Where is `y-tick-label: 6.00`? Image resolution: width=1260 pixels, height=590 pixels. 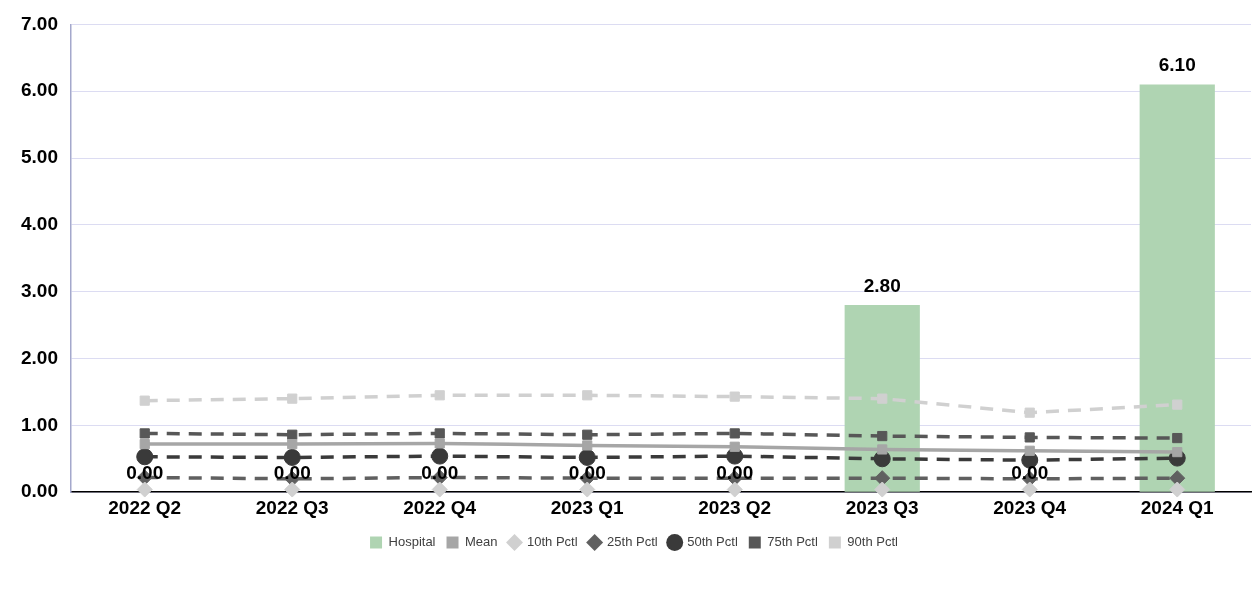
y-tick-label: 6.00 is located at coordinates (39, 90).